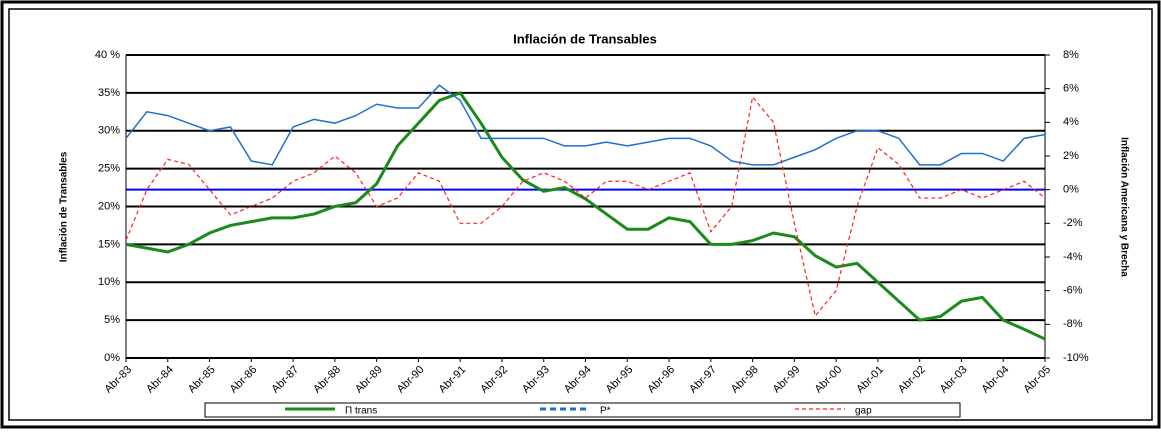  What do you see at coordinates (1073, 257) in the screenshot?
I see `y2-tick-label: -4%` at bounding box center [1073, 257].